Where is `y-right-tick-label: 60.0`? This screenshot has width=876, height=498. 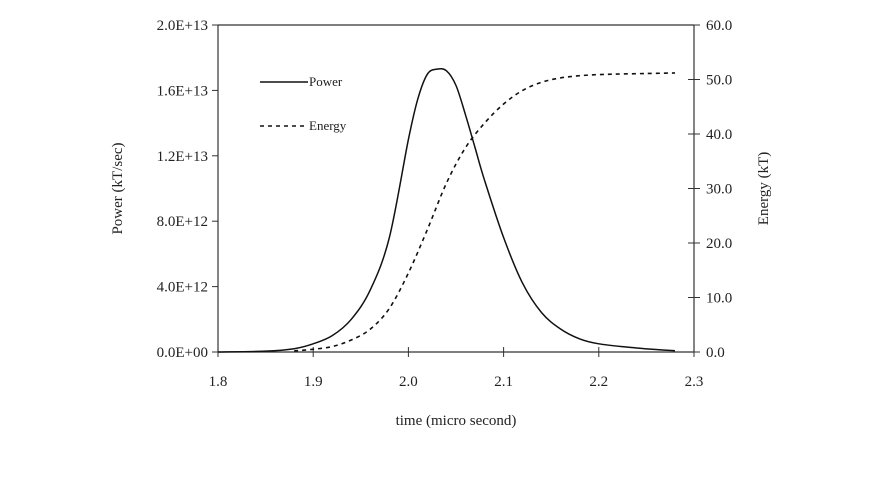 y-right-tick-label: 60.0 is located at coordinates (719, 26).